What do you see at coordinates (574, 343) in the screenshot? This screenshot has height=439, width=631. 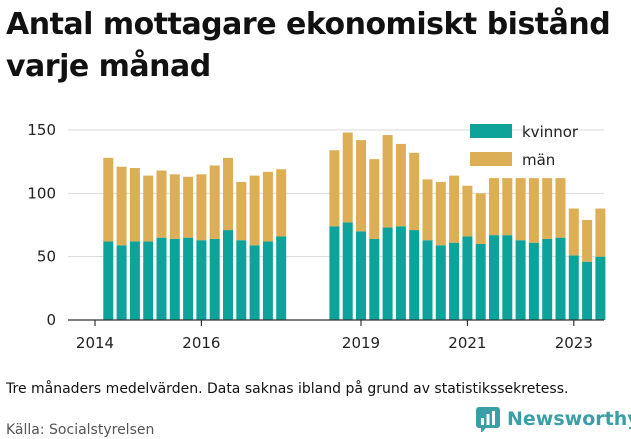 I see `x-tick-label: 2023` at bounding box center [574, 343].